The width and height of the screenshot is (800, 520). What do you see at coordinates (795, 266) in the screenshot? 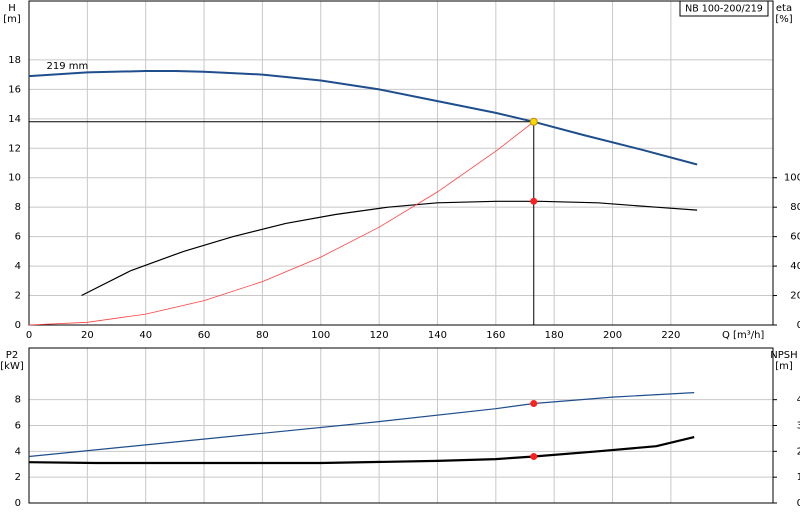
I see `y2-tick-label: 40` at bounding box center [795, 266].